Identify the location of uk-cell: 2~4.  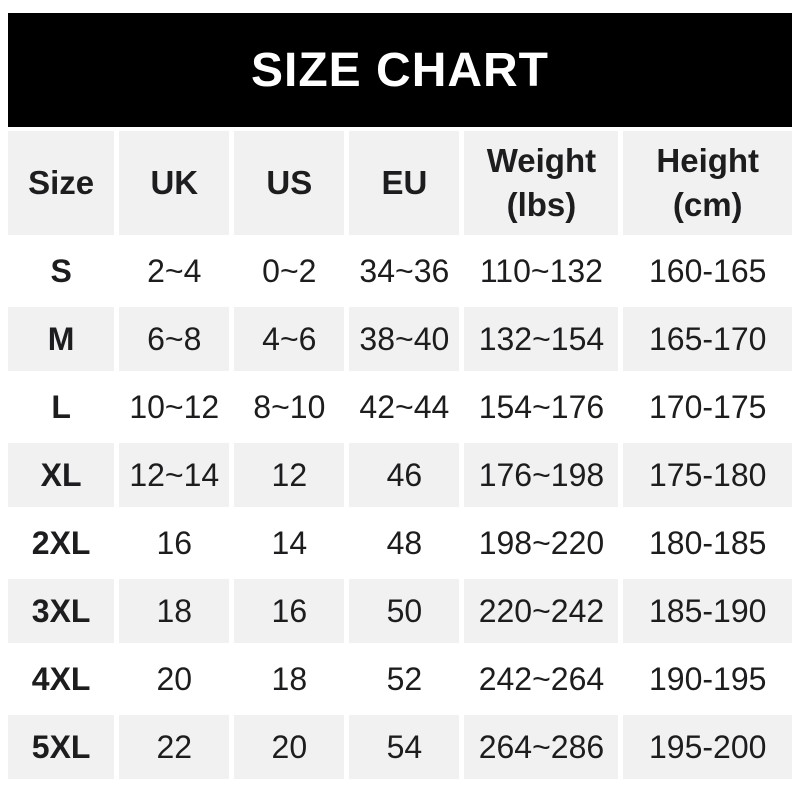
(174, 271).